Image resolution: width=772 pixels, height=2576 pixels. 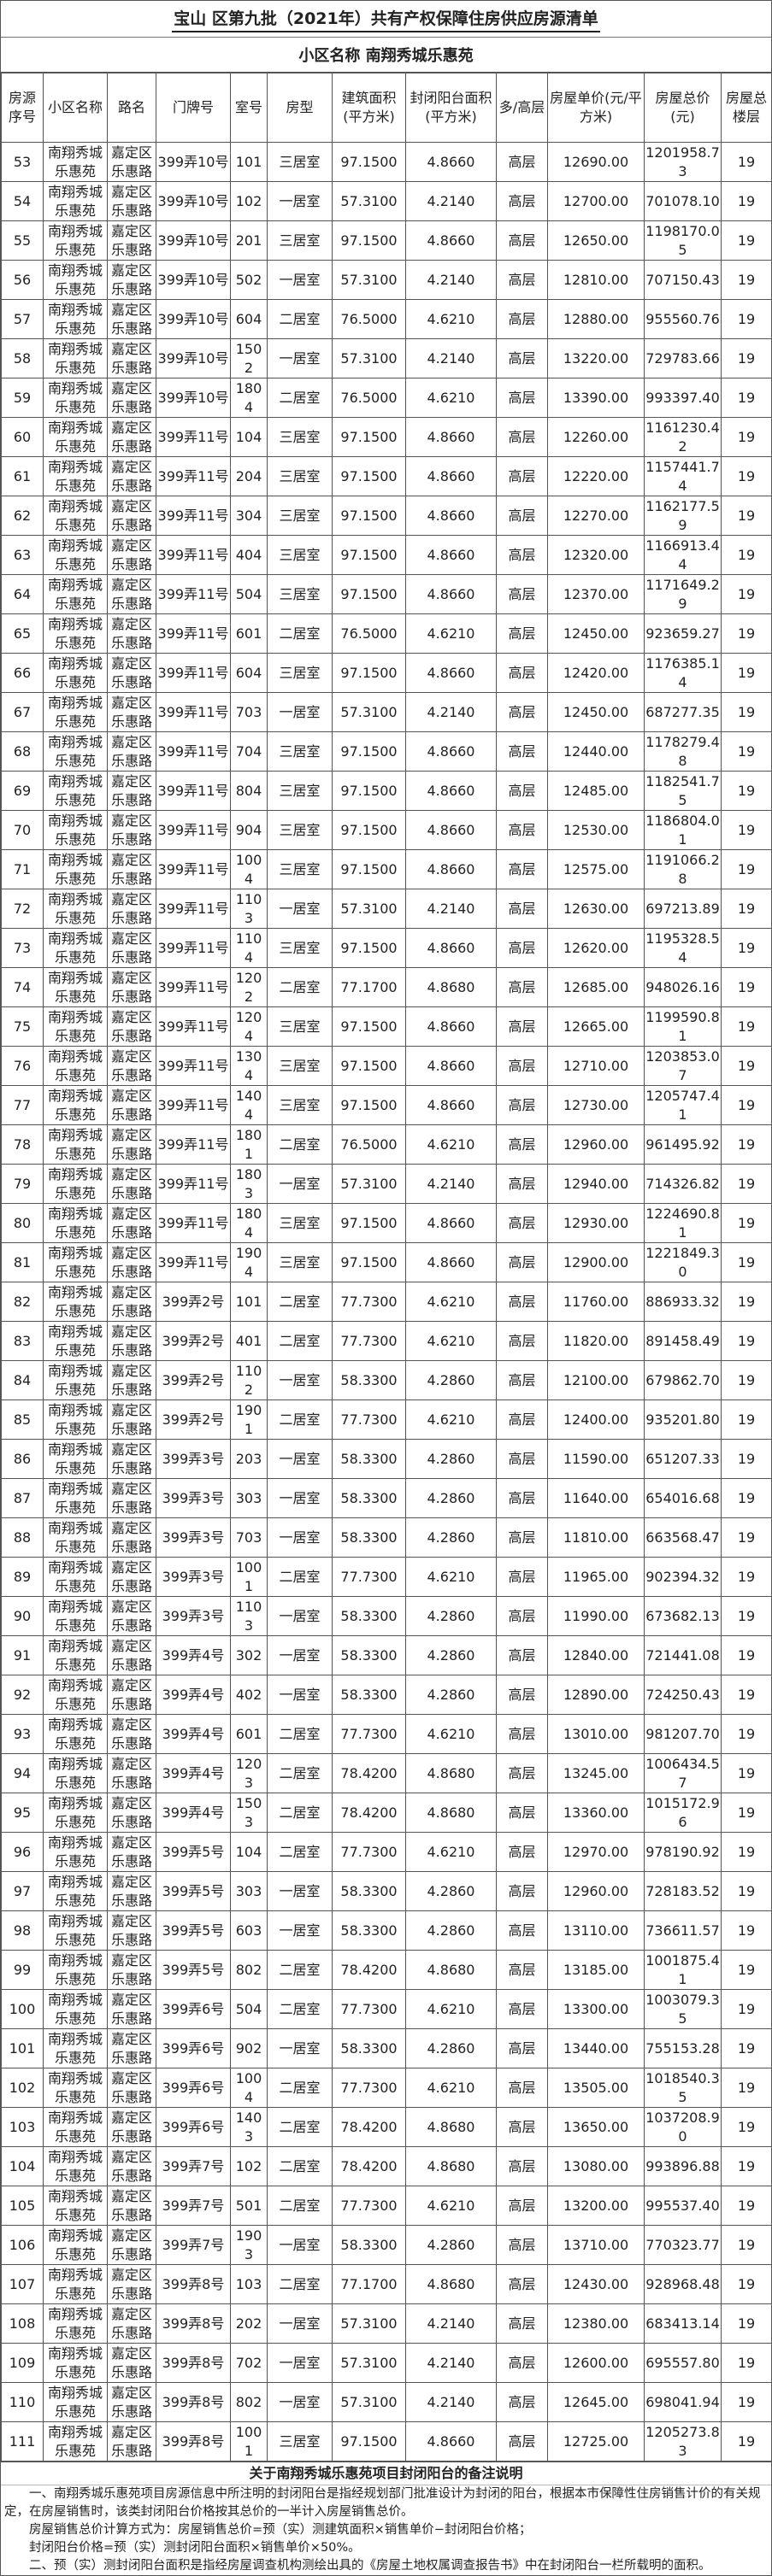 What do you see at coordinates (193, 319) in the screenshot?
I see `building-number-cell: 399弄10号` at bounding box center [193, 319].